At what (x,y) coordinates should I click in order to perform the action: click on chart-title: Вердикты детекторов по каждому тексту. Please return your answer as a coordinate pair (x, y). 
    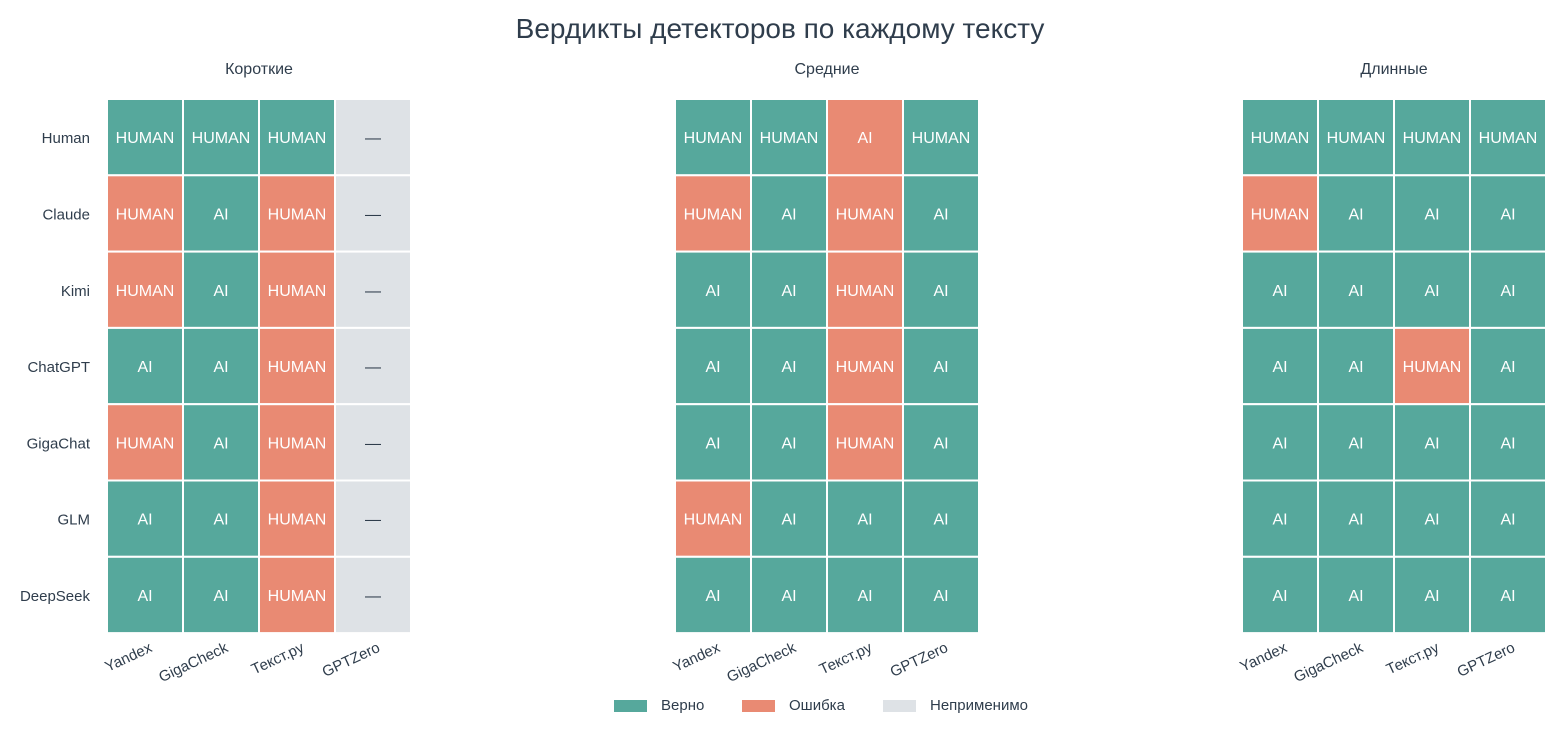
    Looking at the image, I should click on (780, 28).